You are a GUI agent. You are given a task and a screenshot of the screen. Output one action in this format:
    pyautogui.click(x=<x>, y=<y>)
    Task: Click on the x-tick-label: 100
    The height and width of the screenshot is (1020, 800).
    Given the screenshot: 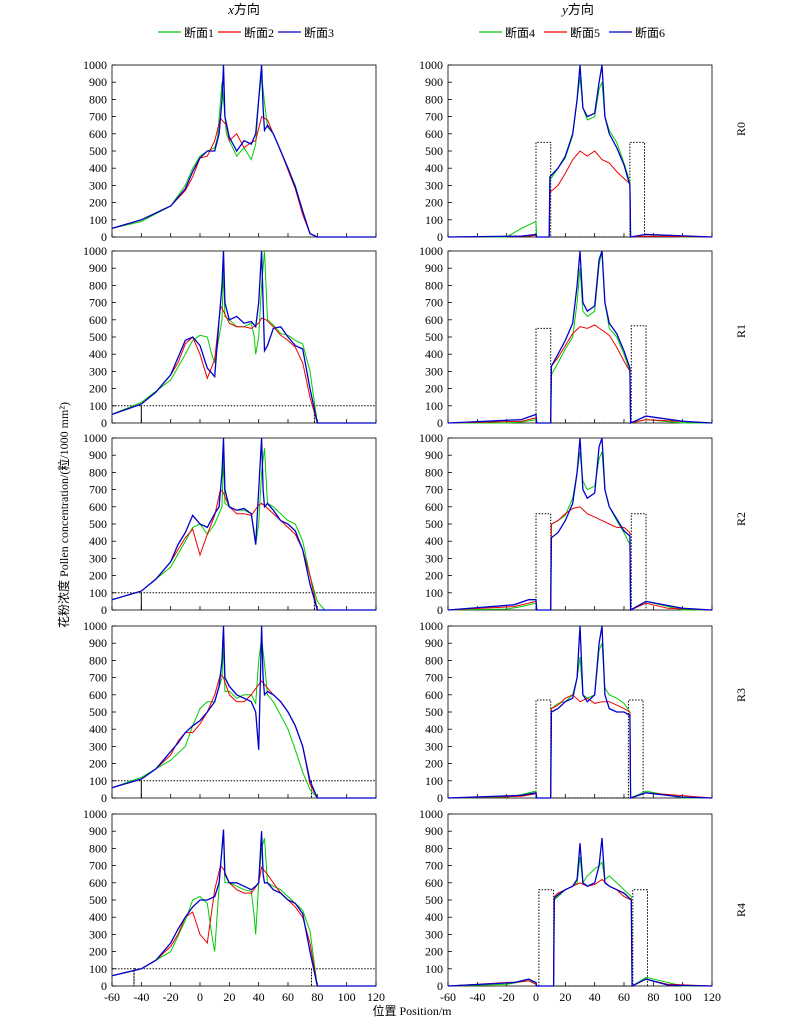 What is the action you would take?
    pyautogui.click(x=683, y=997)
    